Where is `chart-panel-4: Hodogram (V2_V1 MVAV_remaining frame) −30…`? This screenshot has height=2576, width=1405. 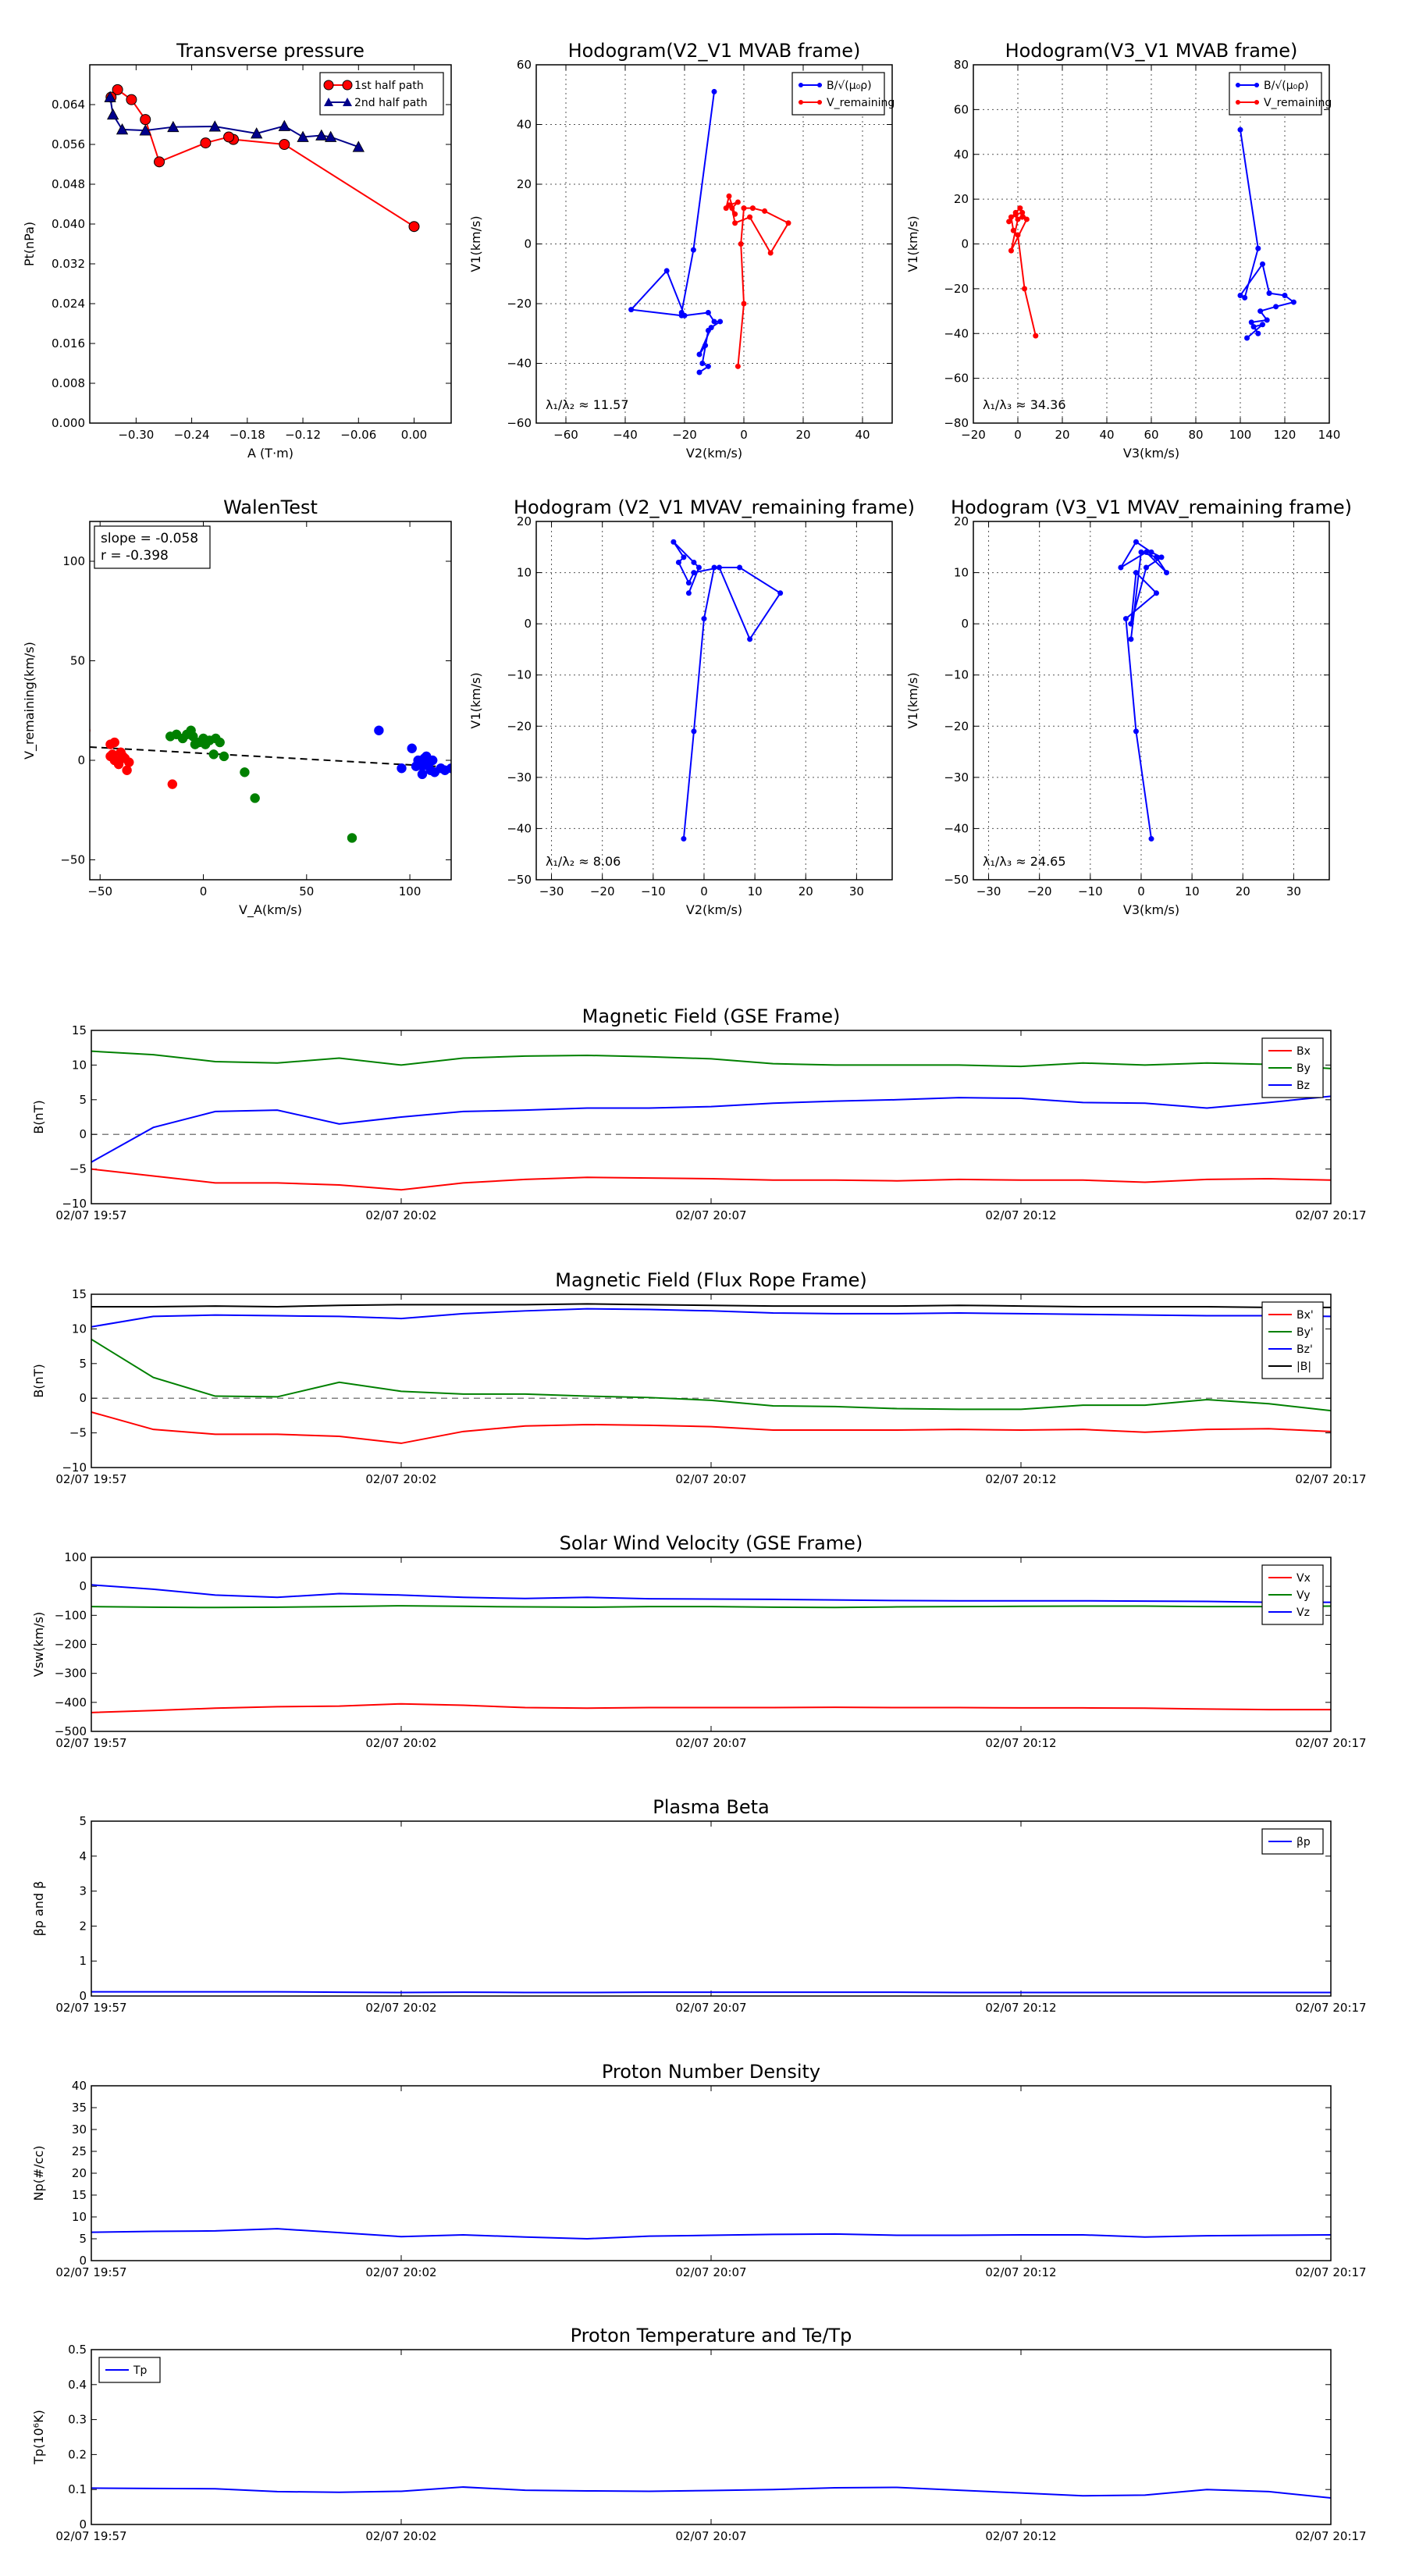
chart-panel-4: Hodogram (V2_V1 MVAV_remaining frame) −30… is located at coordinates (691, 706).